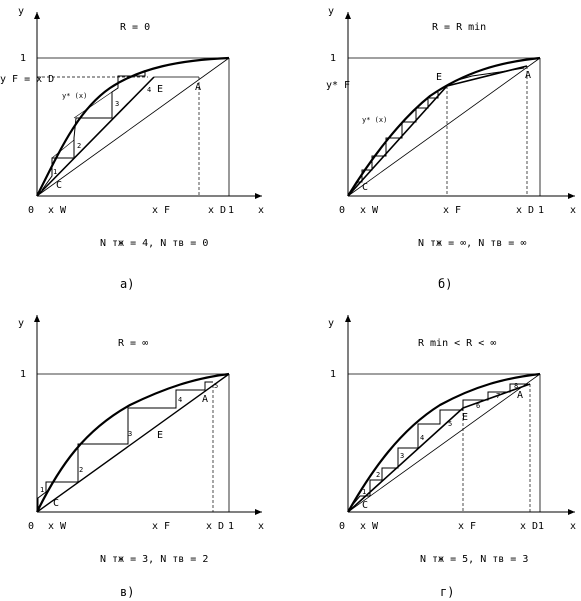 The height and width of the screenshot is (601, 581). I want to click on tray-count: N тж = 3, N тв = 2, so click(154, 559).